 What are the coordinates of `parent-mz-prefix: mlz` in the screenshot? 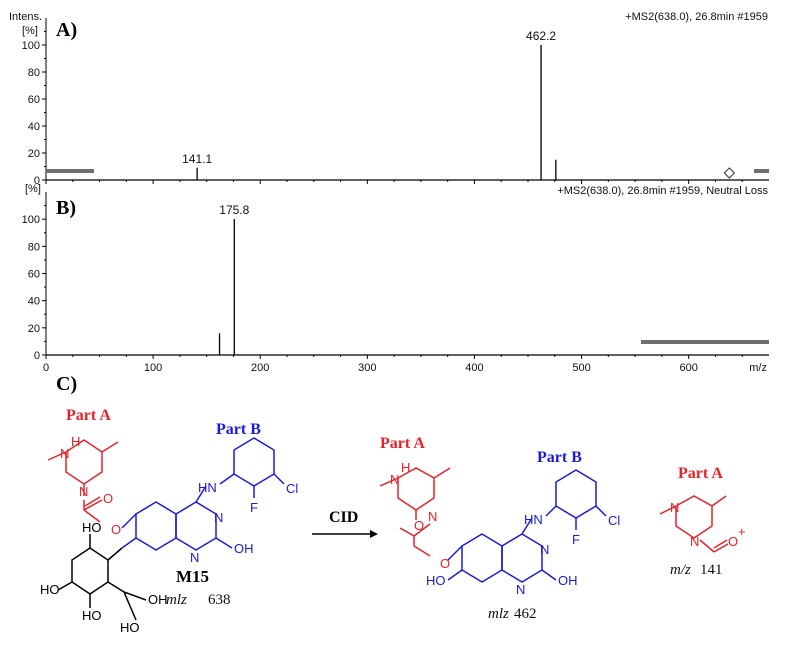 It's located at (176, 600).